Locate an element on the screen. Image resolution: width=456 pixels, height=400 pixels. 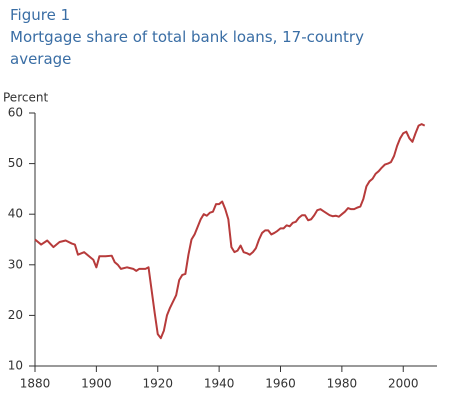
x-tick-label: 1980 is located at coordinates (342, 384).